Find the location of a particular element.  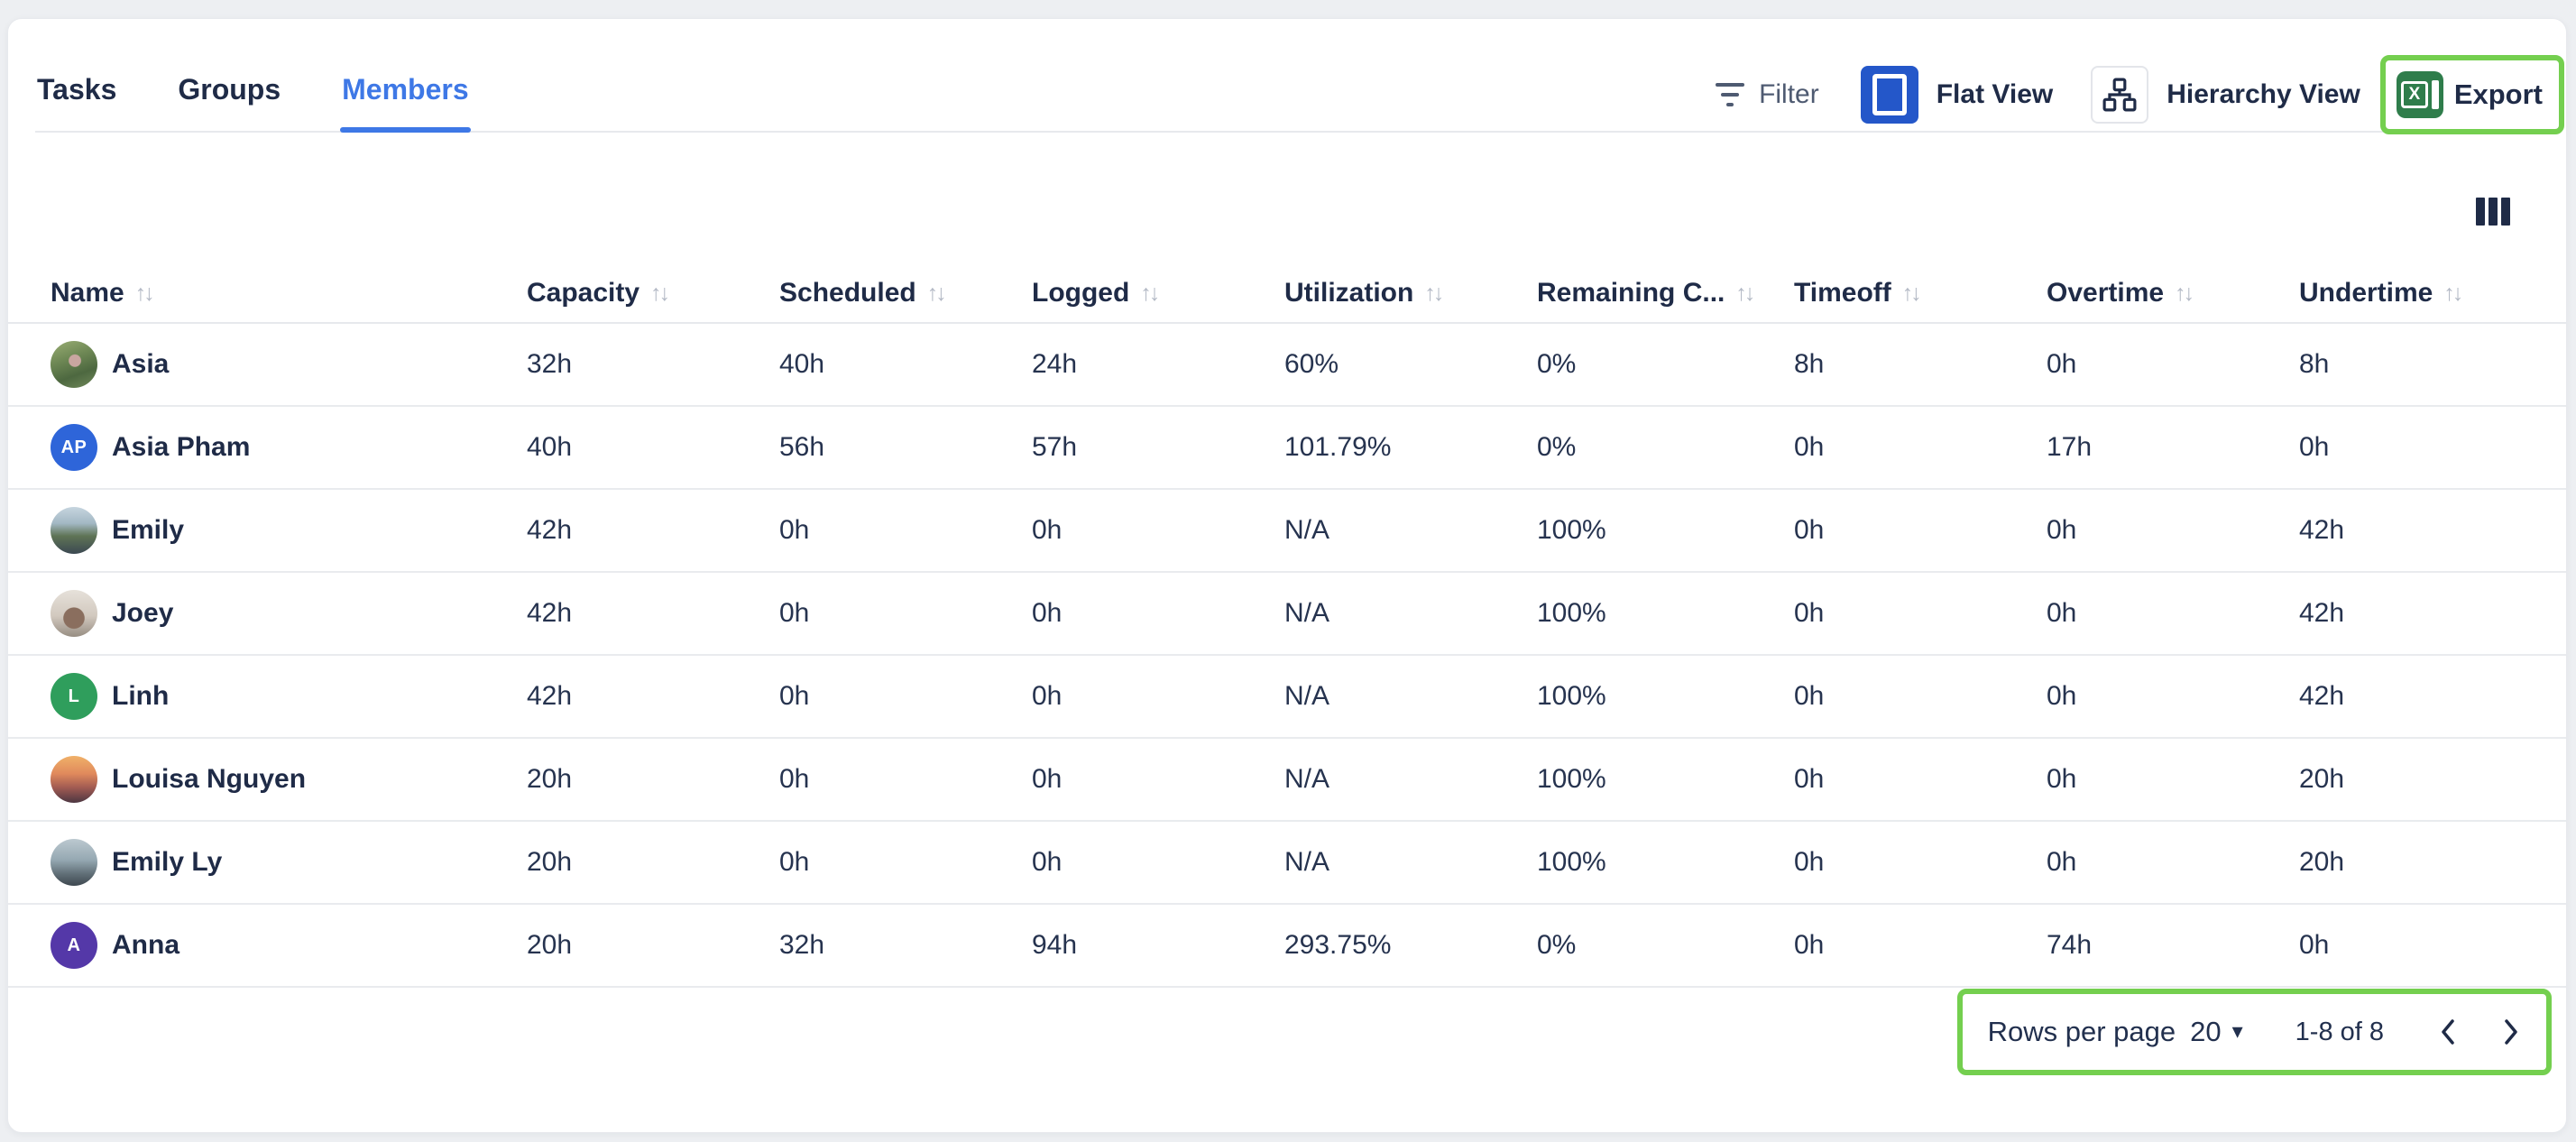

table-row: Joey 42h 0h 0h N/A 100% 0h 0h 42h is located at coordinates (1287, 614).